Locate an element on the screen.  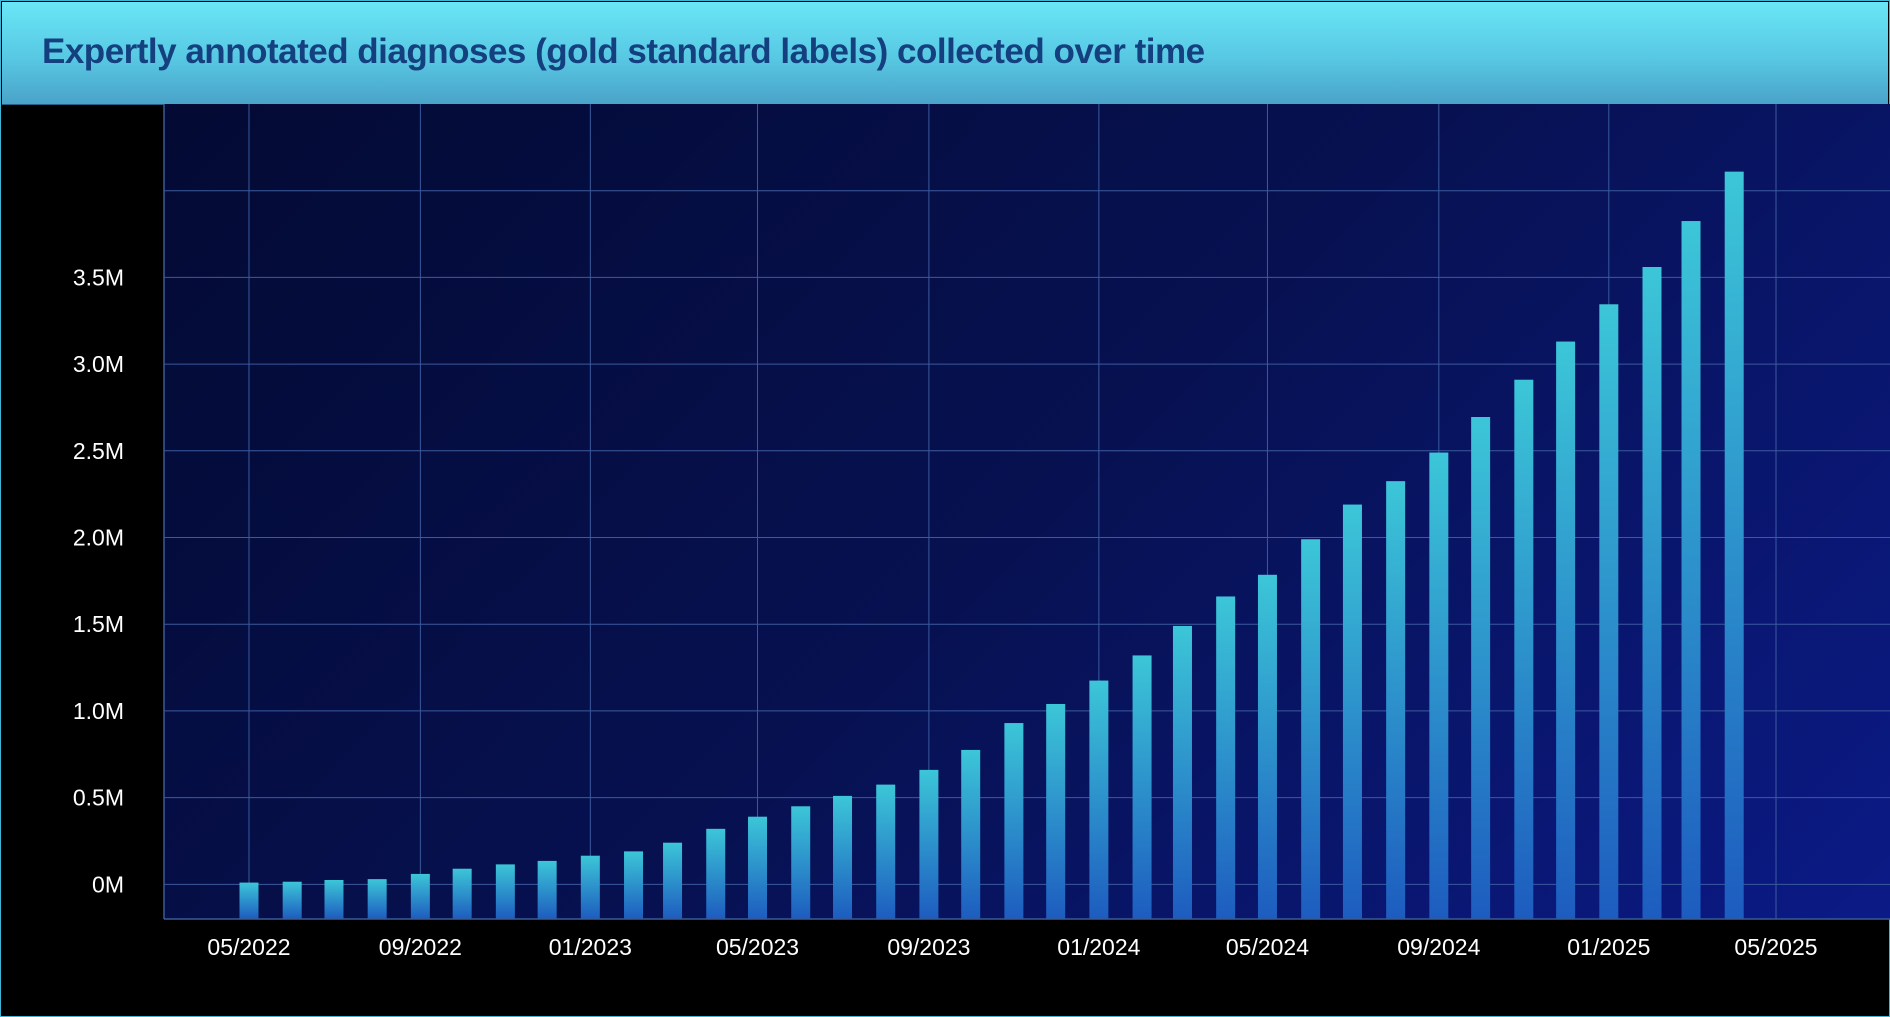
x-tick-label: 05/2025 is located at coordinates (1775, 947).